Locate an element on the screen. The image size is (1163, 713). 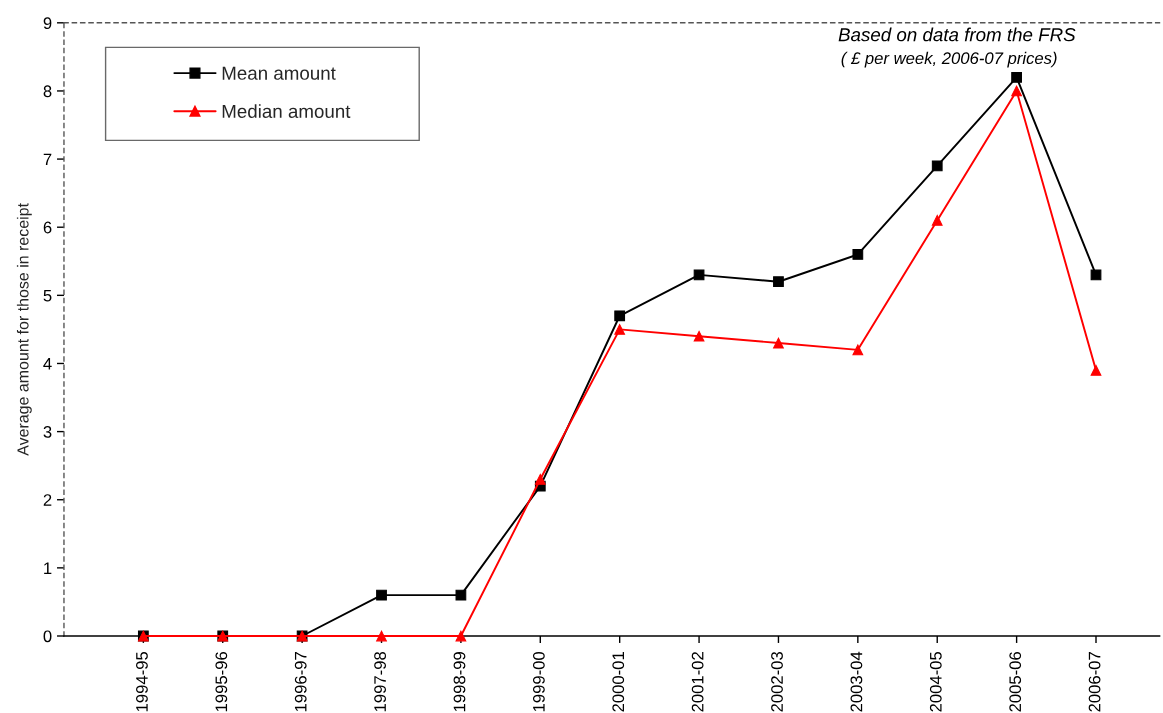
x-tick-label: 1996-97 is located at coordinates (300, 682).